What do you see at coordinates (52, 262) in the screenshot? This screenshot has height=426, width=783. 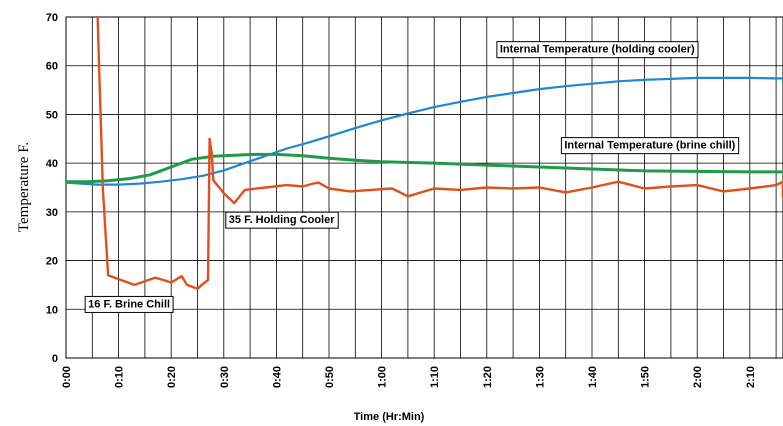 I see `y-tick-label: 20` at bounding box center [52, 262].